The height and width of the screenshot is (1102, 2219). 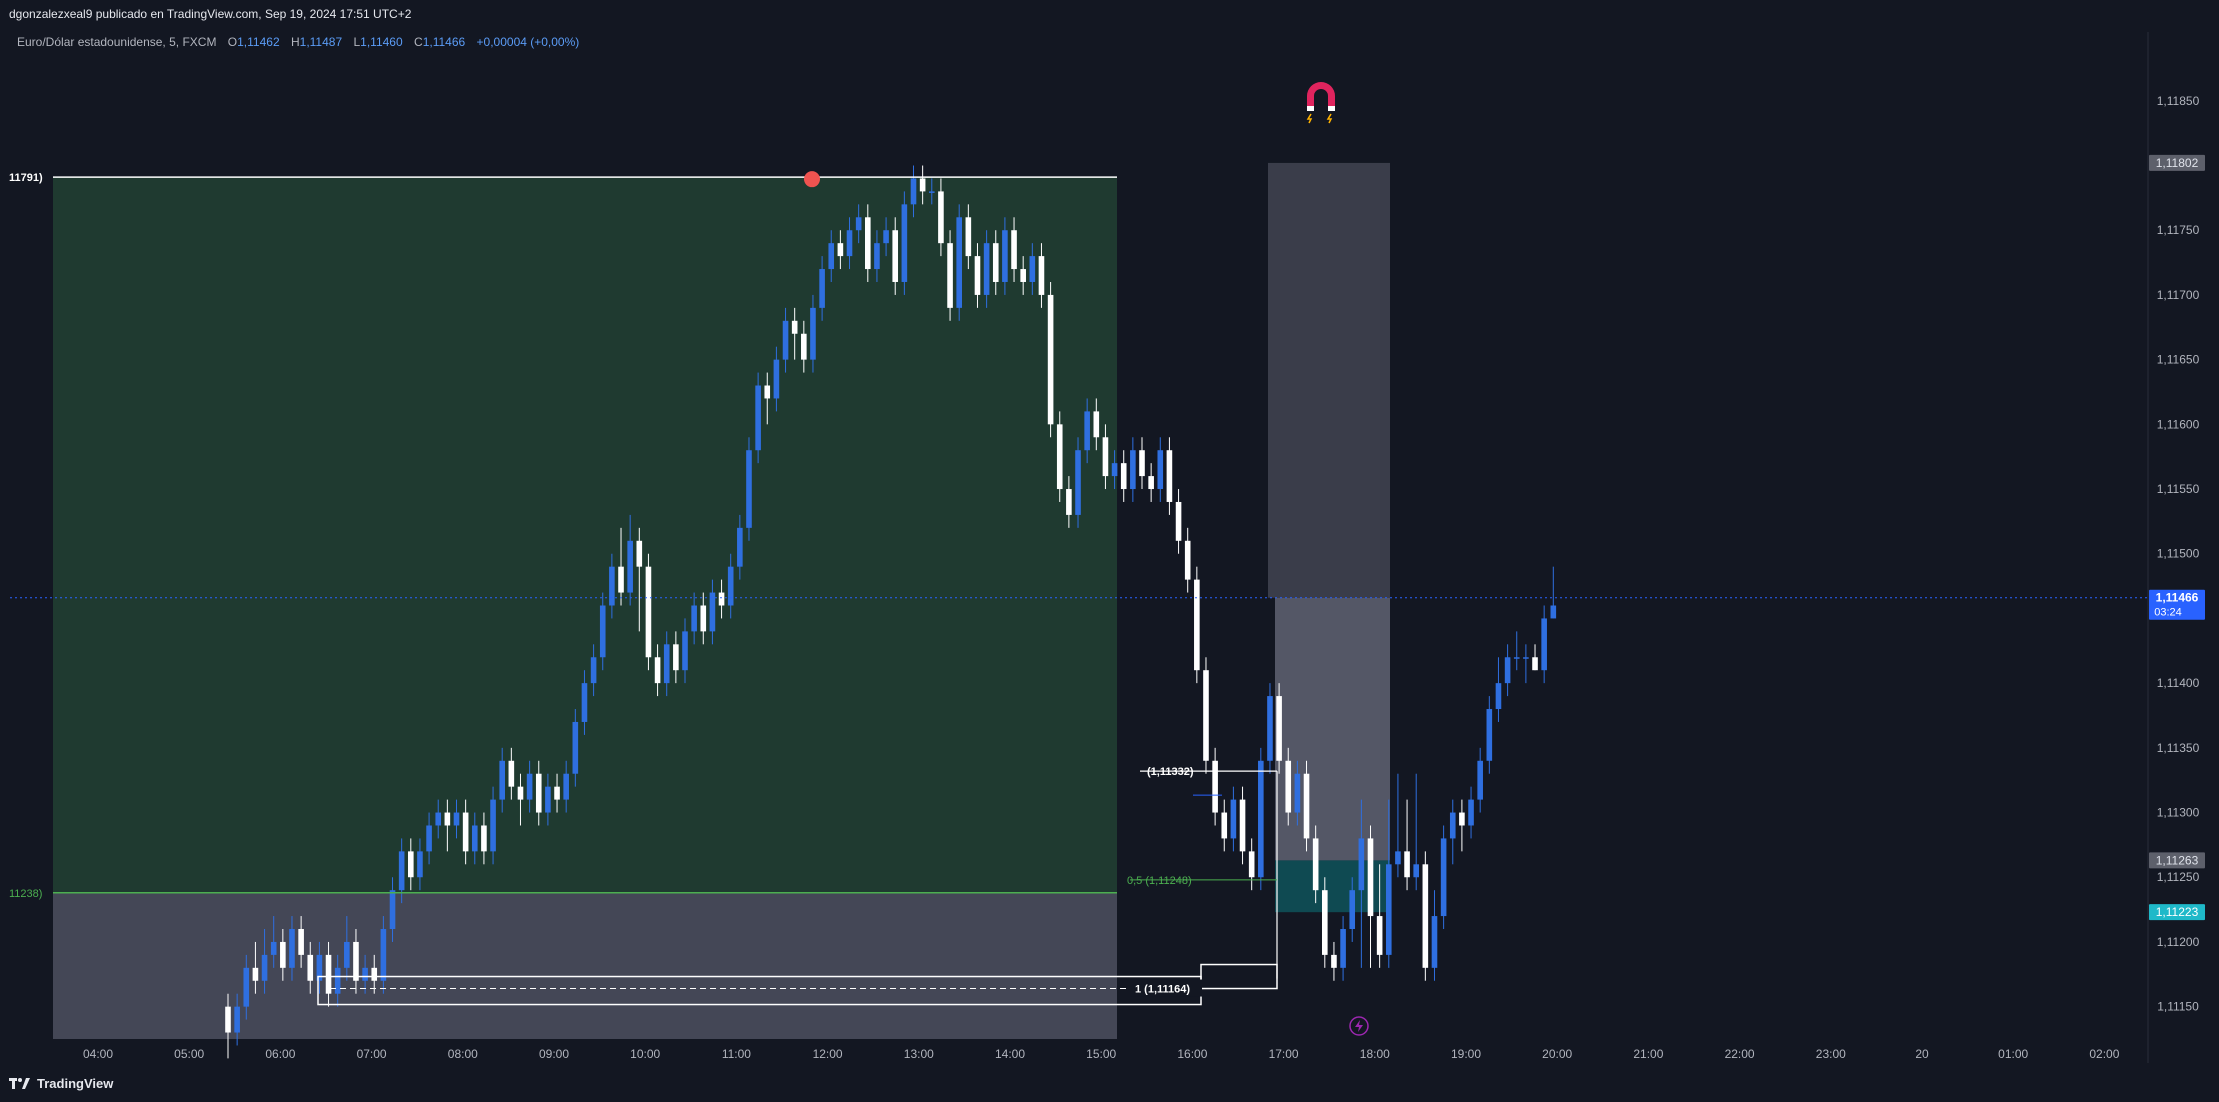 I want to click on x-tick-label: 07:00, so click(x=372, y=1054).